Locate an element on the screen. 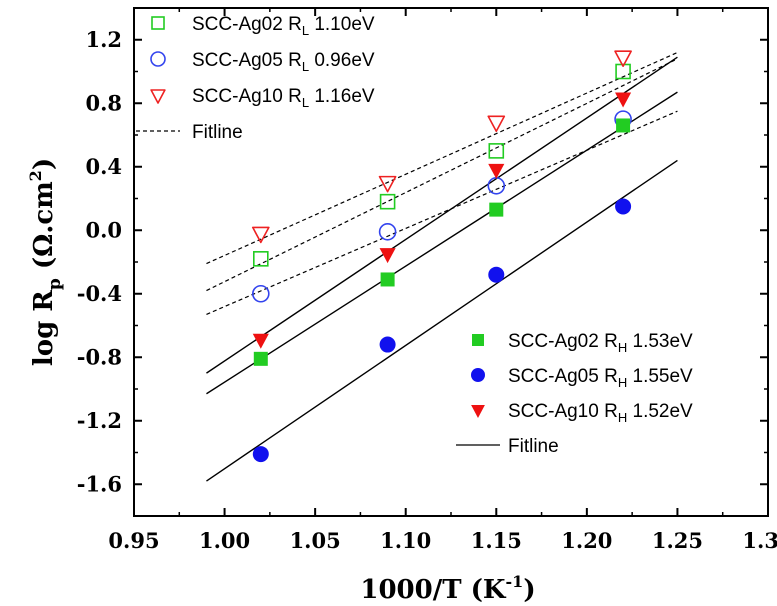 This screenshot has height=606, width=777. y-tick-label: -1.6 is located at coordinates (99, 483).